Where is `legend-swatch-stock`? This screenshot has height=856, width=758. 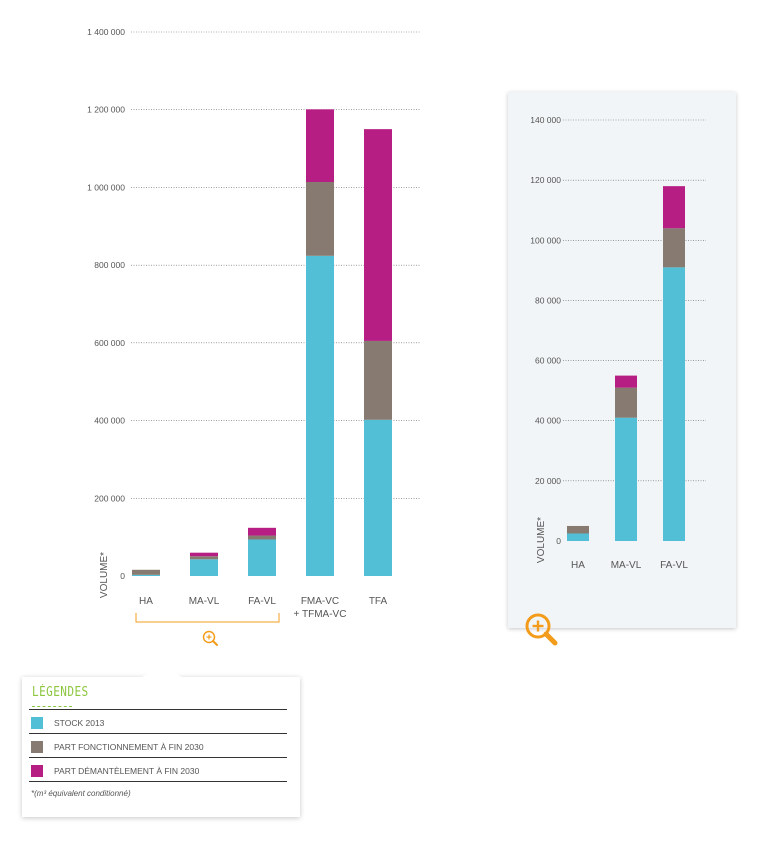
legend-swatch-stock is located at coordinates (37, 723).